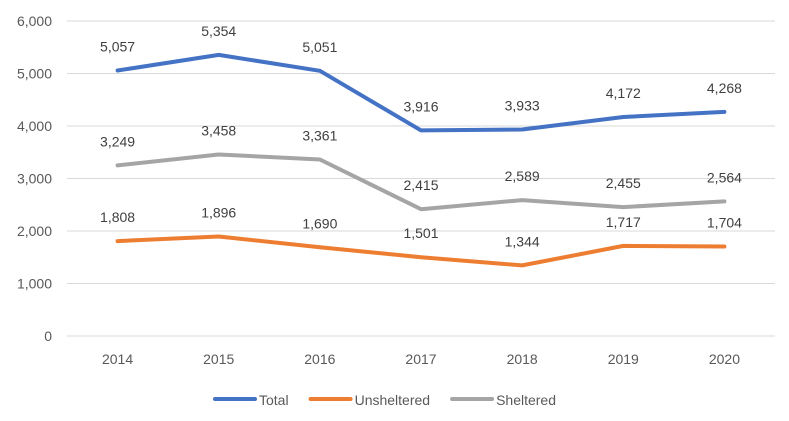 This screenshot has width=789, height=421. I want to click on x-tick-label: 2018, so click(522, 359).